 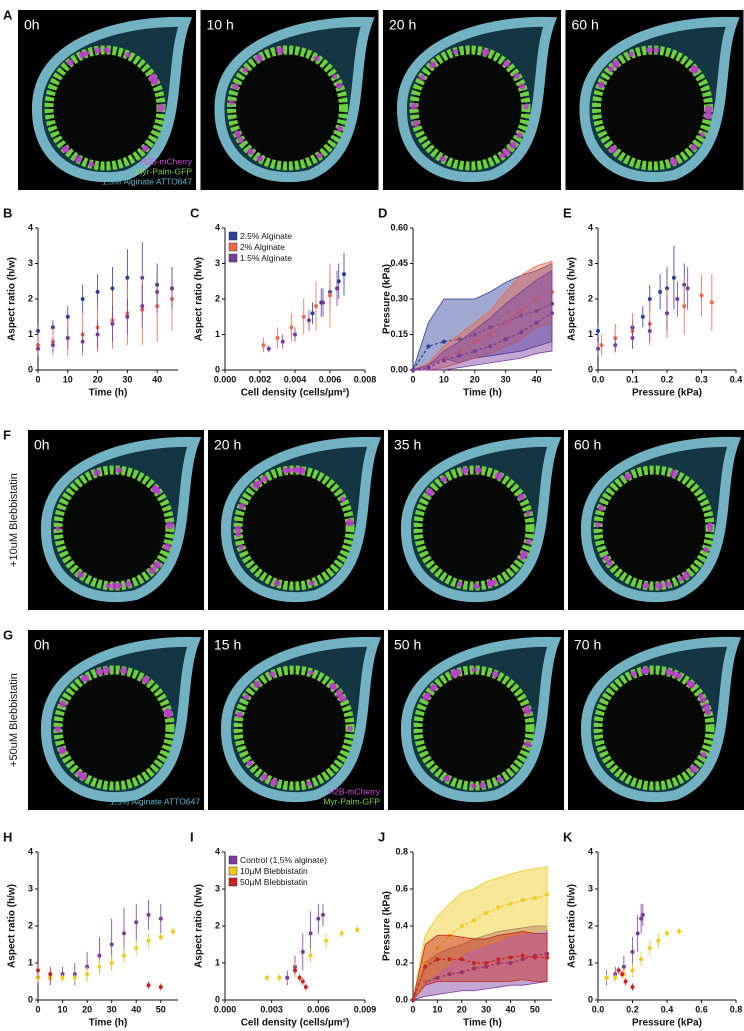 I want to click on panel-label: C, so click(x=195, y=212).